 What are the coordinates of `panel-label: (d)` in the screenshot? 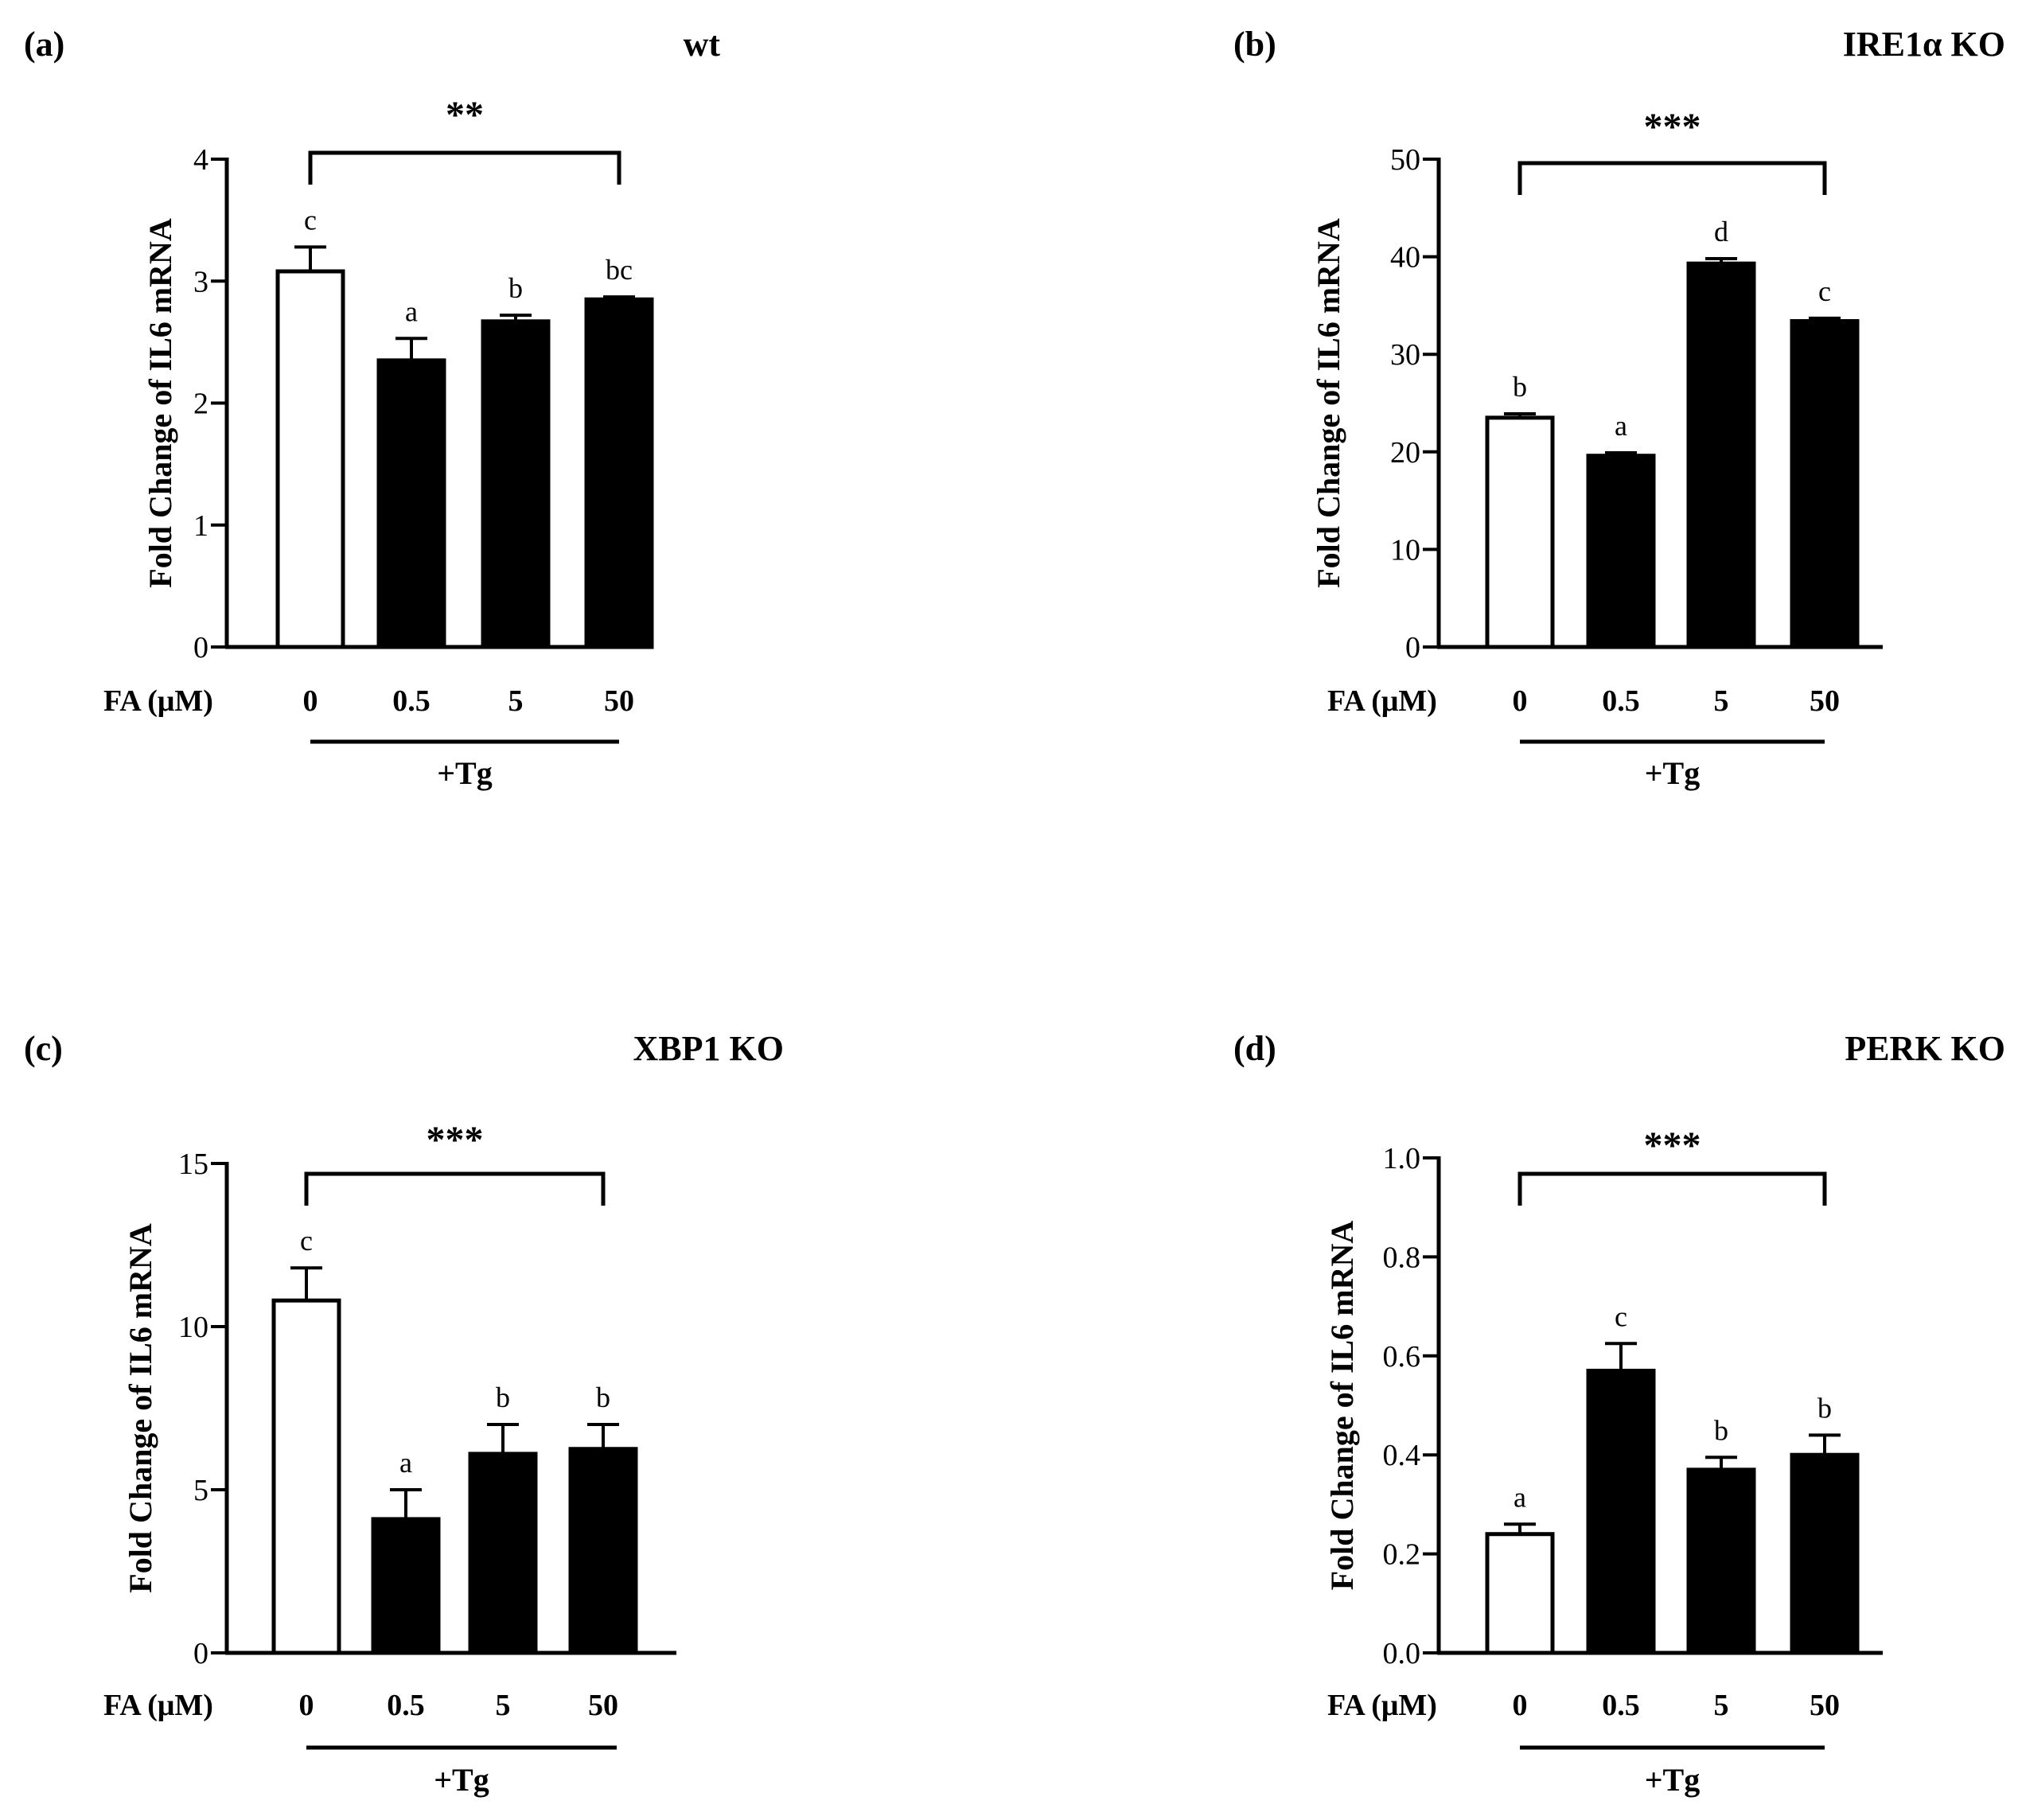 It's located at (1254, 1048).